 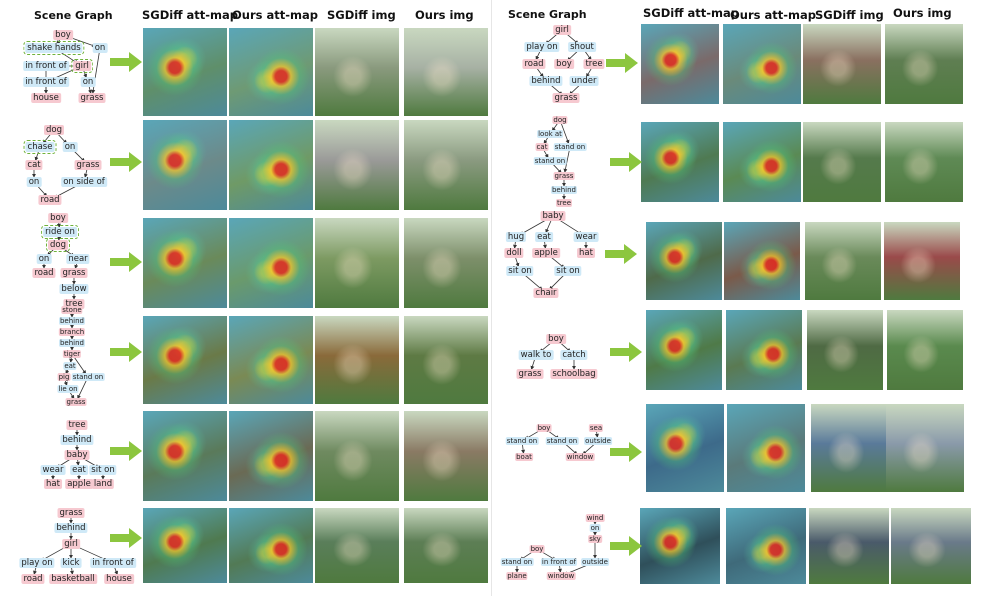 I want to click on relation-node: ride on, so click(x=60, y=232).